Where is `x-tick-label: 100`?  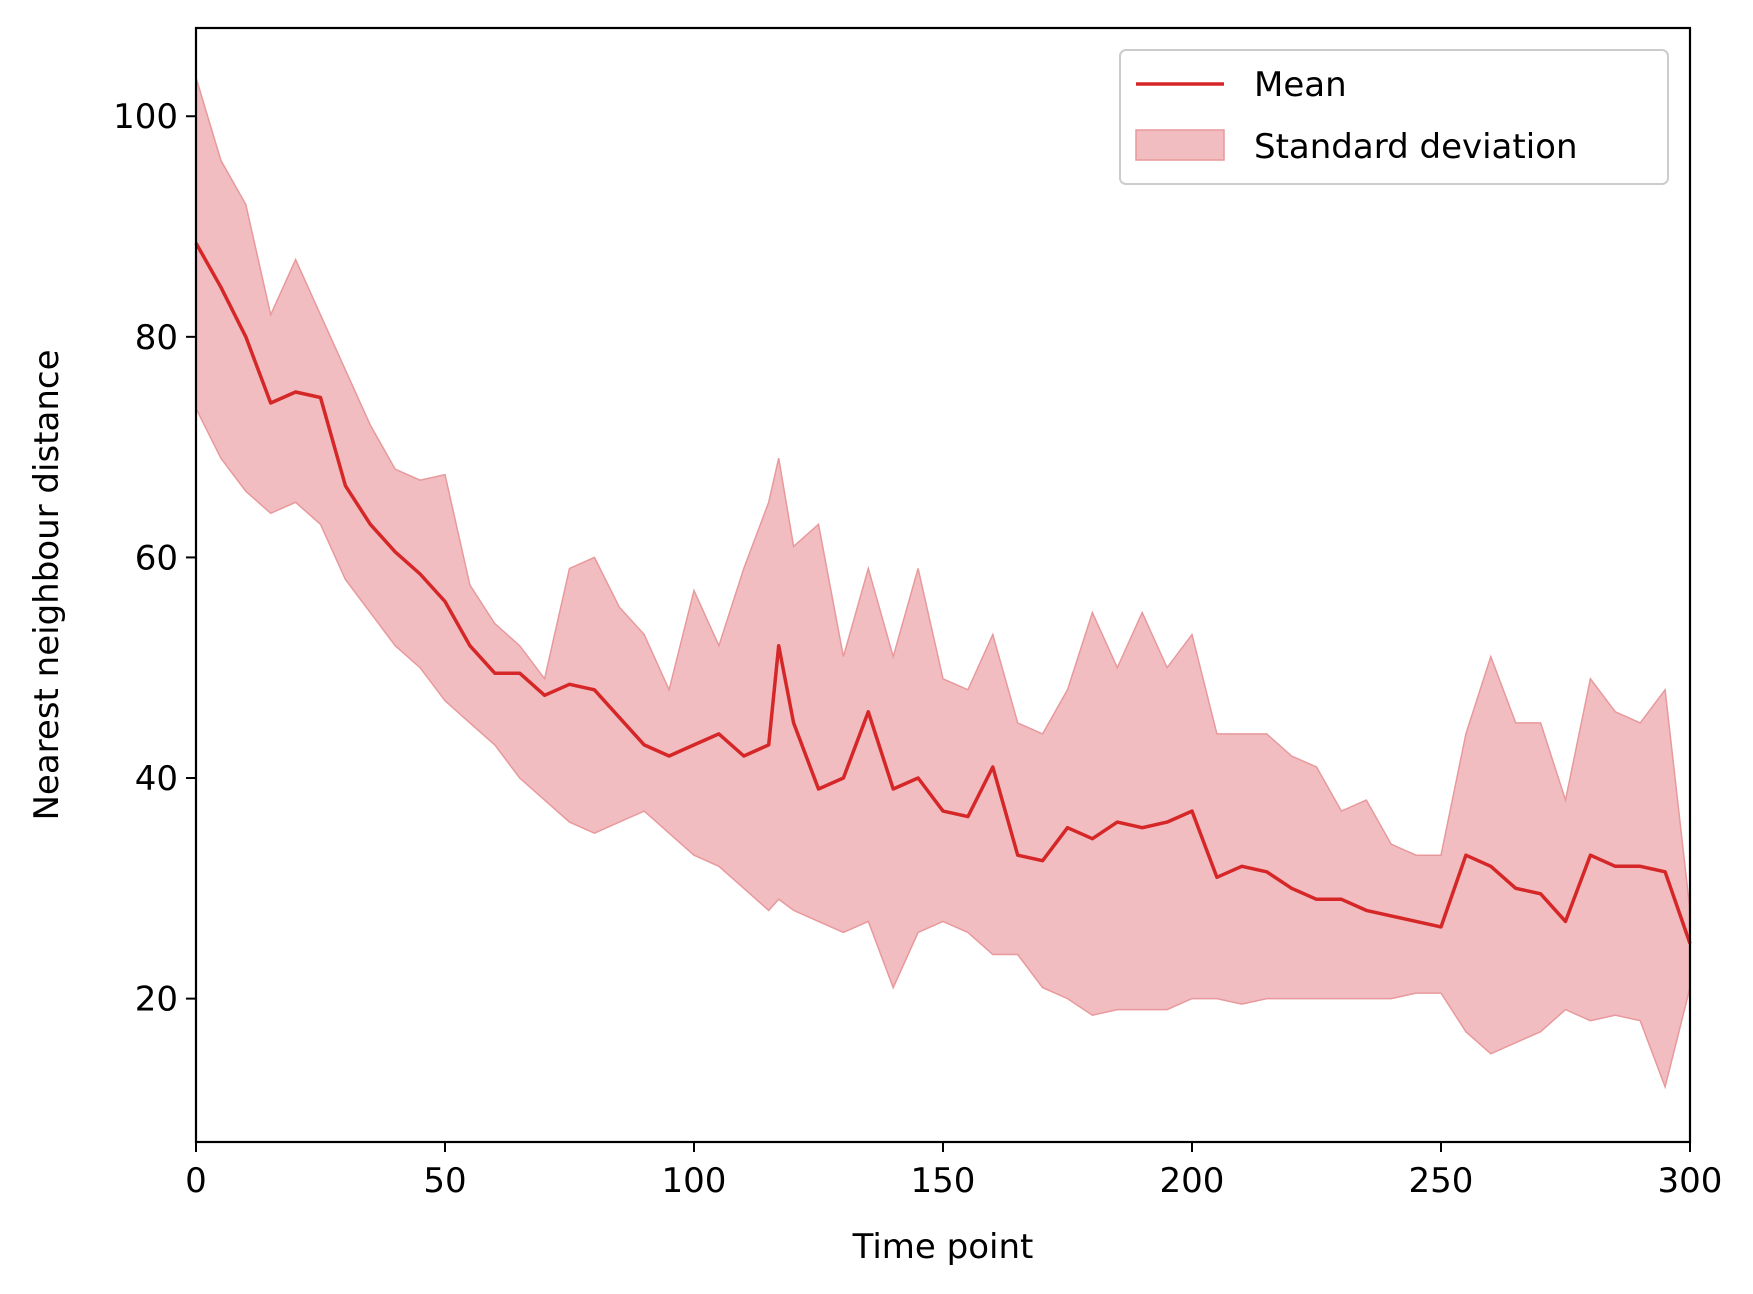 x-tick-label: 100 is located at coordinates (694, 1181).